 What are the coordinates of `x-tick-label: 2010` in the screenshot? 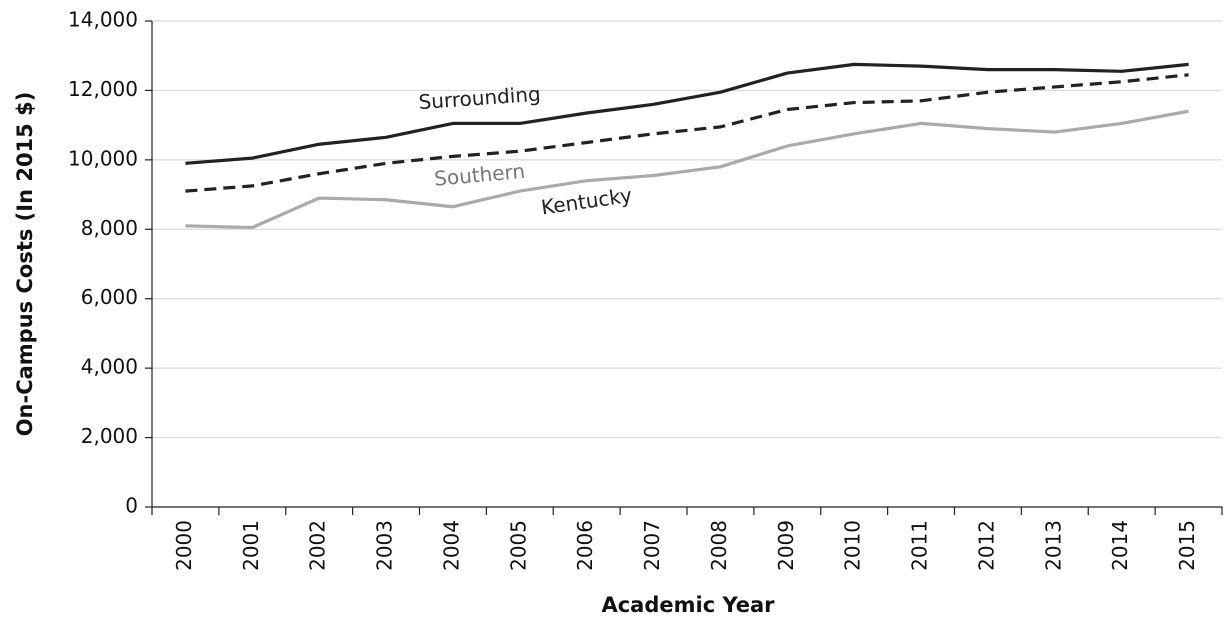 It's located at (853, 545).